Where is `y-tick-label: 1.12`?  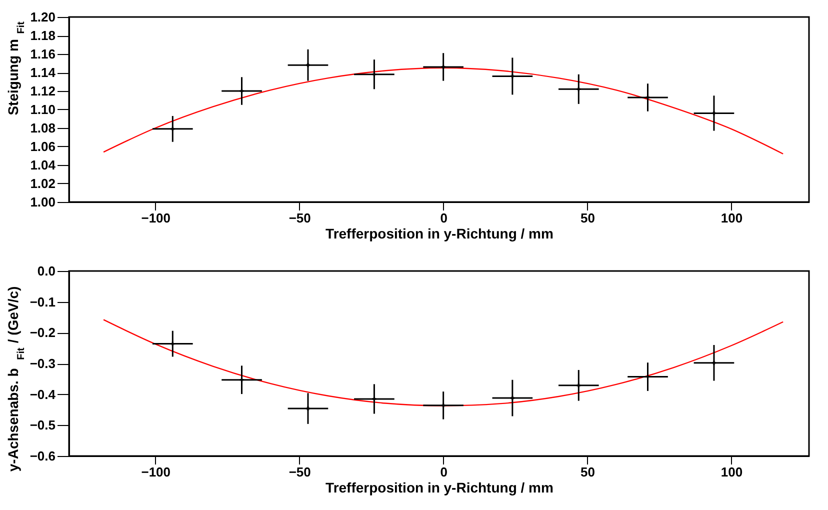
y-tick-label: 1.12 is located at coordinates (43, 91).